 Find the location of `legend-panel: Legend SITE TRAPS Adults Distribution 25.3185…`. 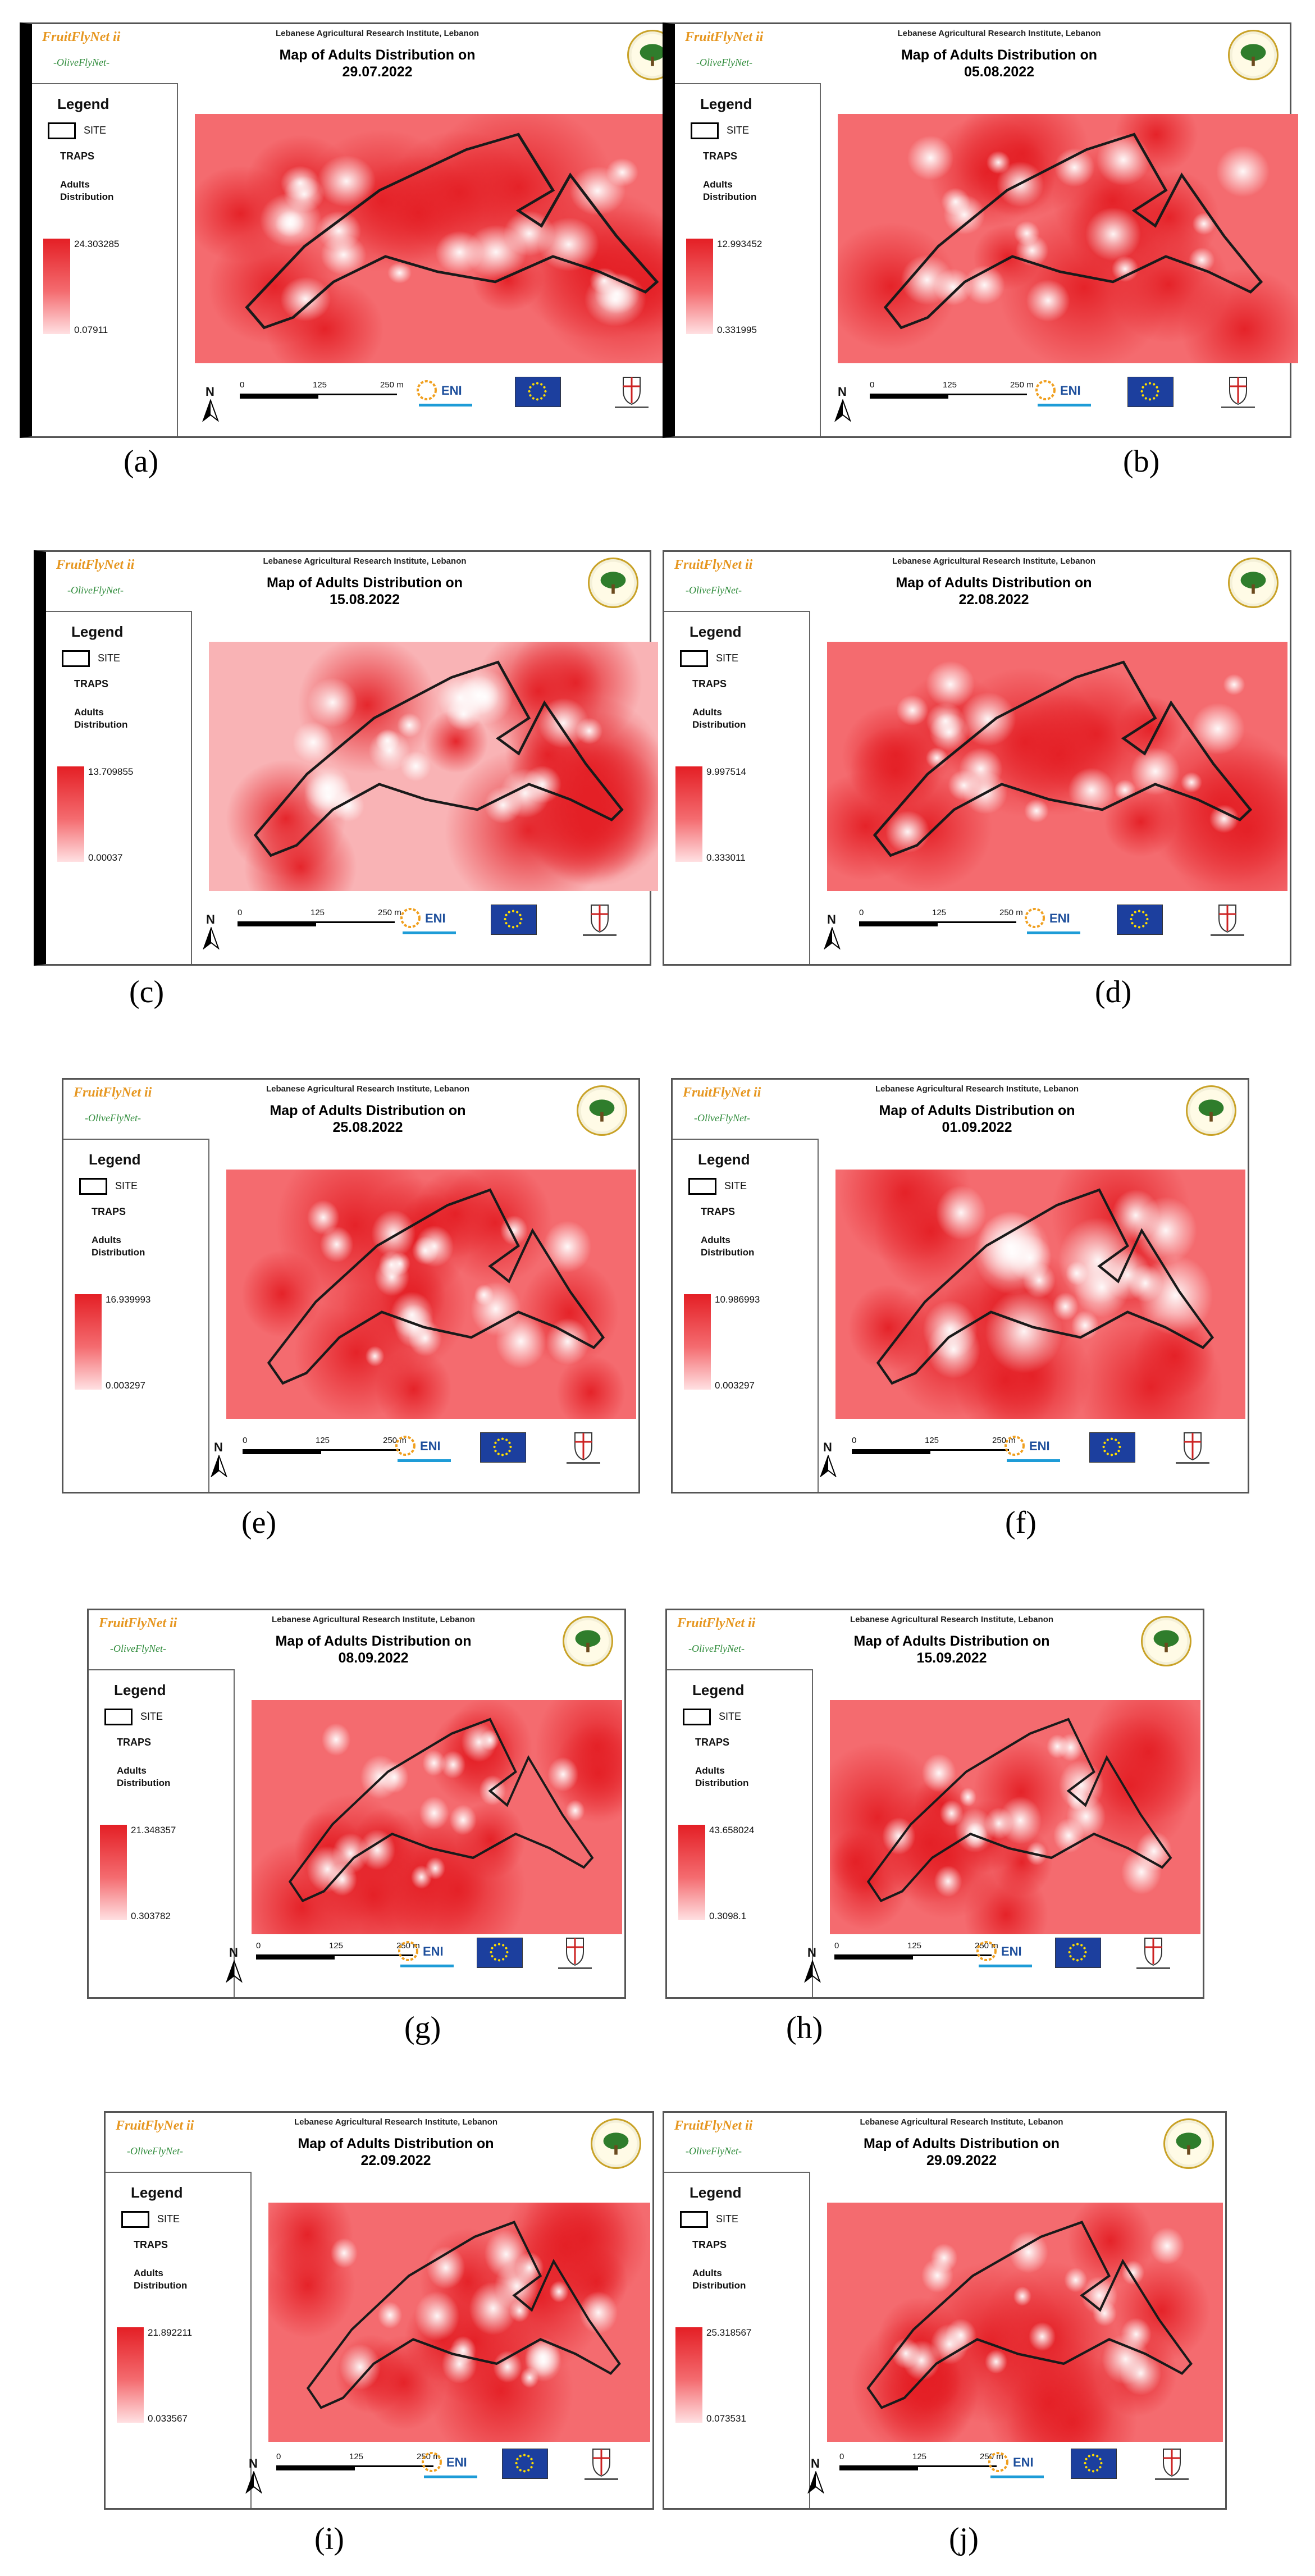

legend-panel: Legend SITE TRAPS Adults Distribution 25.3185… is located at coordinates (737, 2340).